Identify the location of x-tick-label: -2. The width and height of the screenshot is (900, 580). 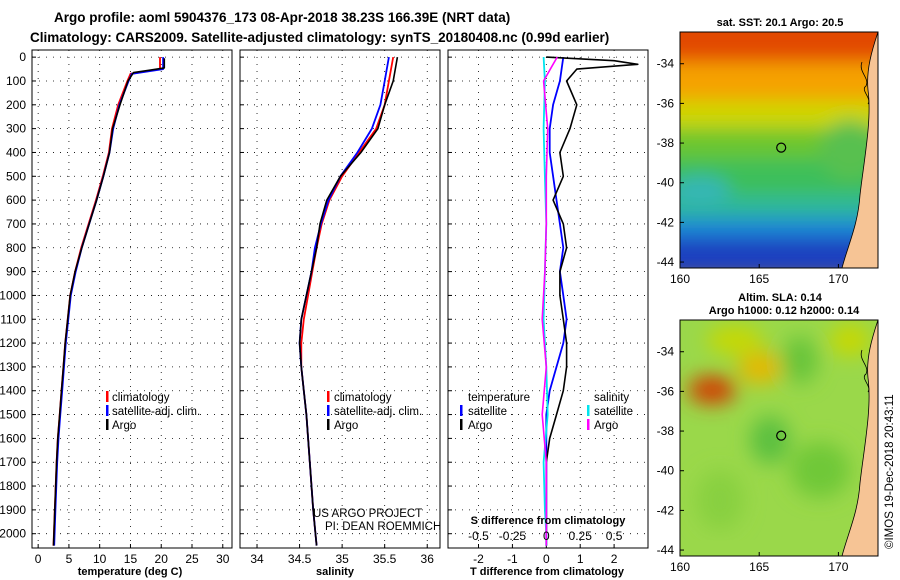
(478, 559).